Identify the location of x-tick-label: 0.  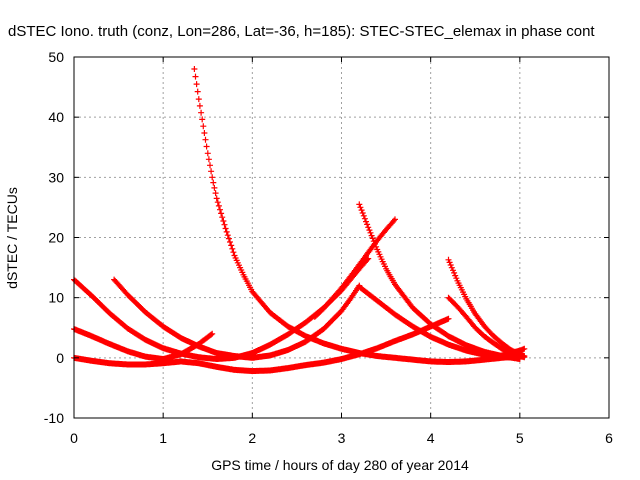
(74, 438).